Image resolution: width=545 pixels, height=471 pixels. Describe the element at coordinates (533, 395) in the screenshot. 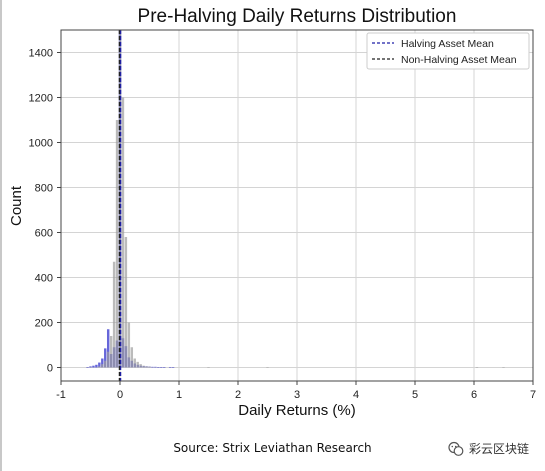

I see `x-tick-label: 7` at that location.